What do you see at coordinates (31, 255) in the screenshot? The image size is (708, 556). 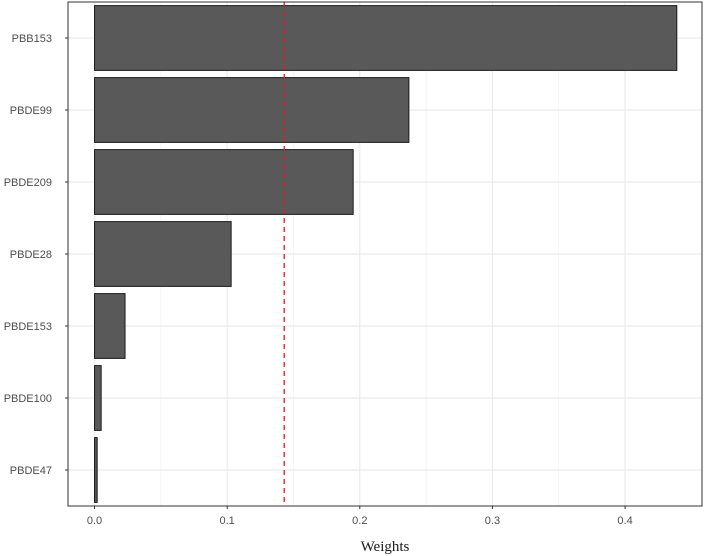 I see `y-tick-label: PBDE28` at bounding box center [31, 255].